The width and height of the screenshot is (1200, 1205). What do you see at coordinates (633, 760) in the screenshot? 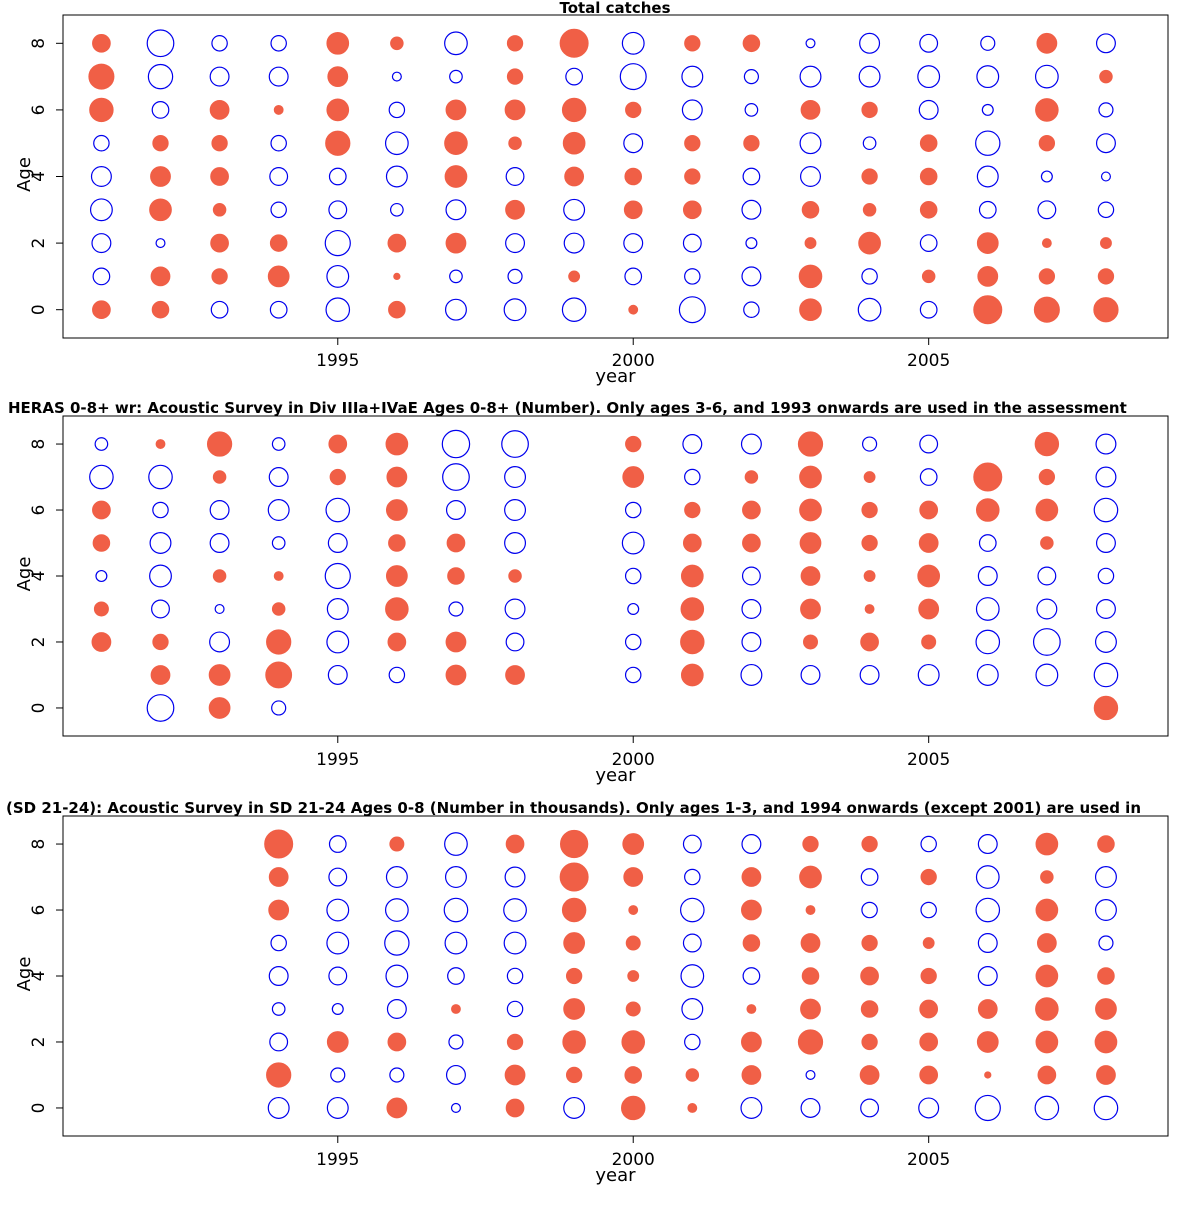
I see `x-tick-label: 2000` at bounding box center [633, 760].